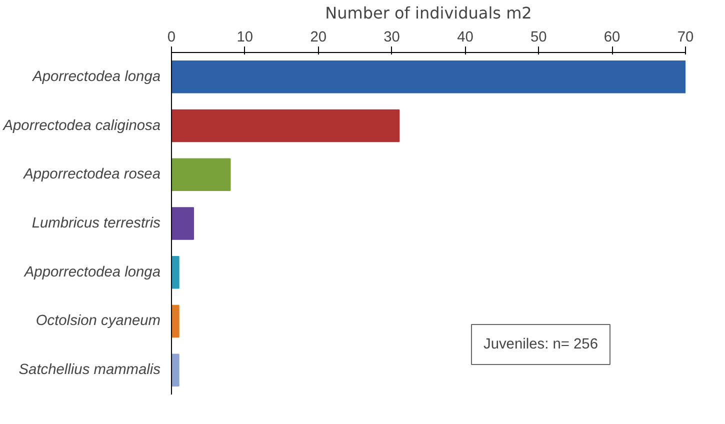  I want to click on x-tick-label: 20, so click(318, 38).